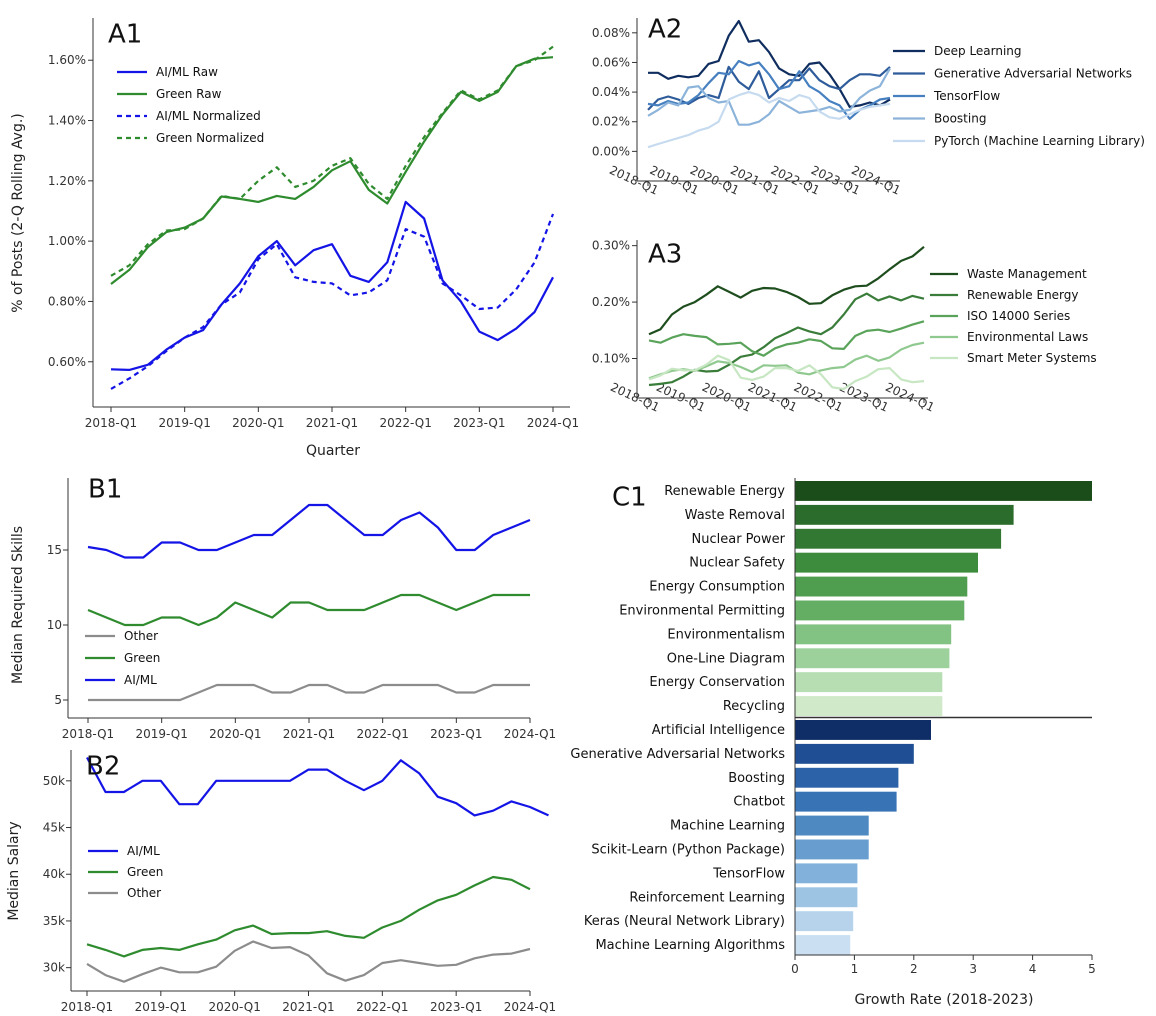 This screenshot has height=1016, width=1156. What do you see at coordinates (611, 246) in the screenshot?
I see `y-tick-label: 0.30%` at bounding box center [611, 246].